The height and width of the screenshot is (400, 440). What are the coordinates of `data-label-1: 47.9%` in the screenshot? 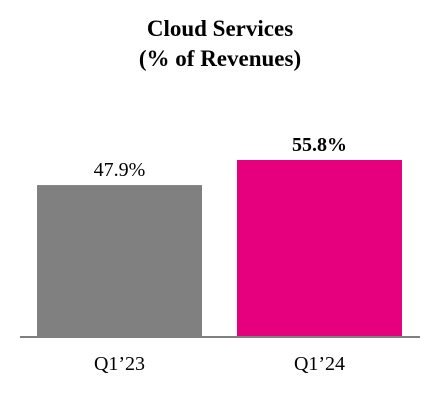 It's located at (120, 170).